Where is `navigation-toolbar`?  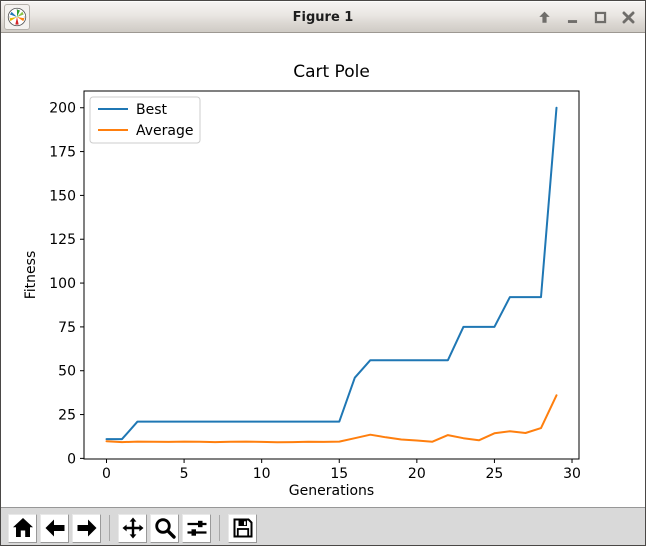
navigation-toolbar is located at coordinates (323, 526).